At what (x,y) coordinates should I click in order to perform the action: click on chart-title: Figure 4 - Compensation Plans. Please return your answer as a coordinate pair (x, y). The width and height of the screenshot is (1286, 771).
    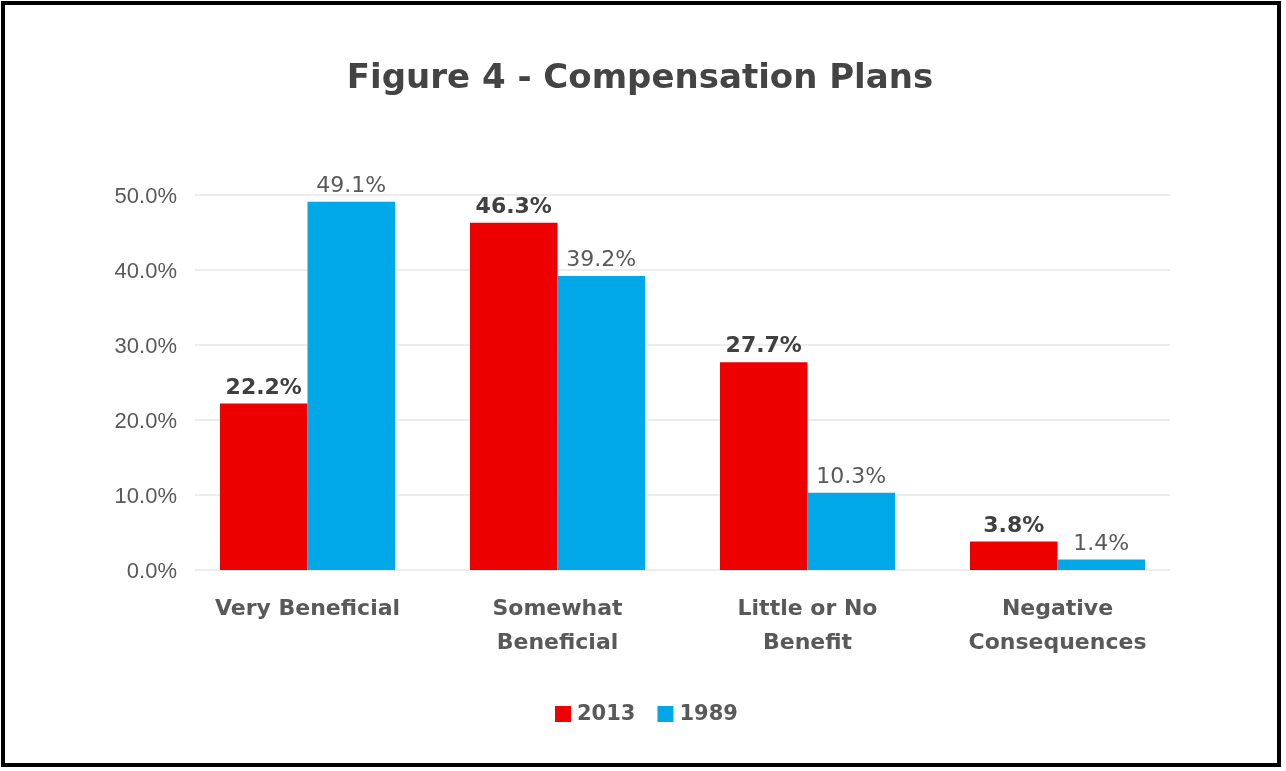
    Looking at the image, I should click on (640, 76).